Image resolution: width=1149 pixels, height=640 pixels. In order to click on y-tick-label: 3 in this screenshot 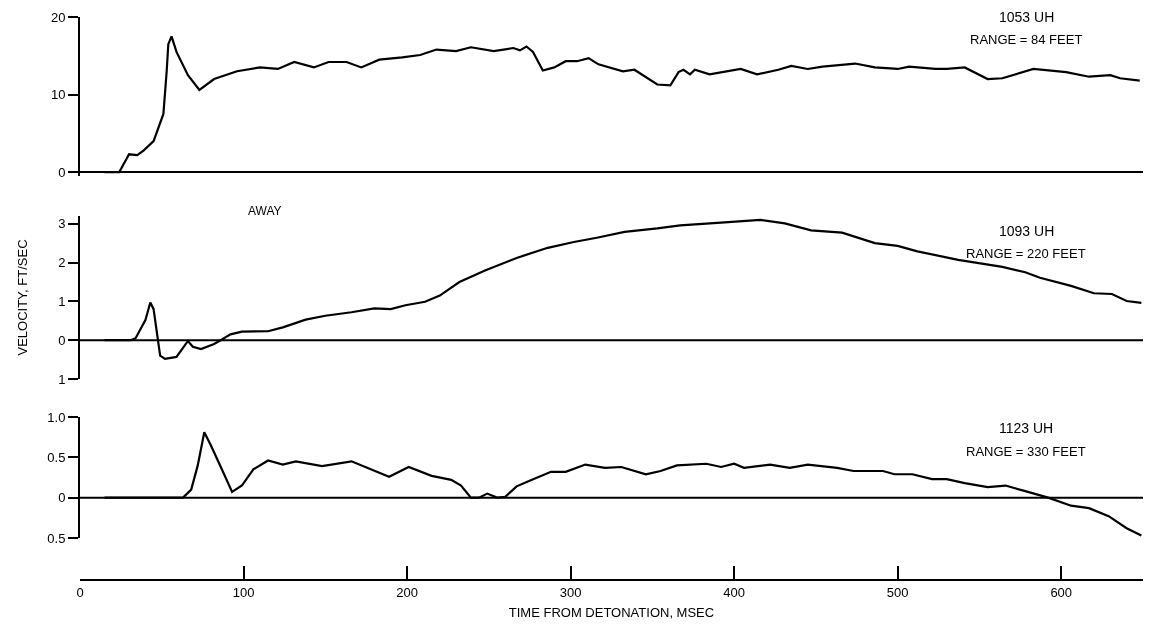, I will do `click(62, 224)`.